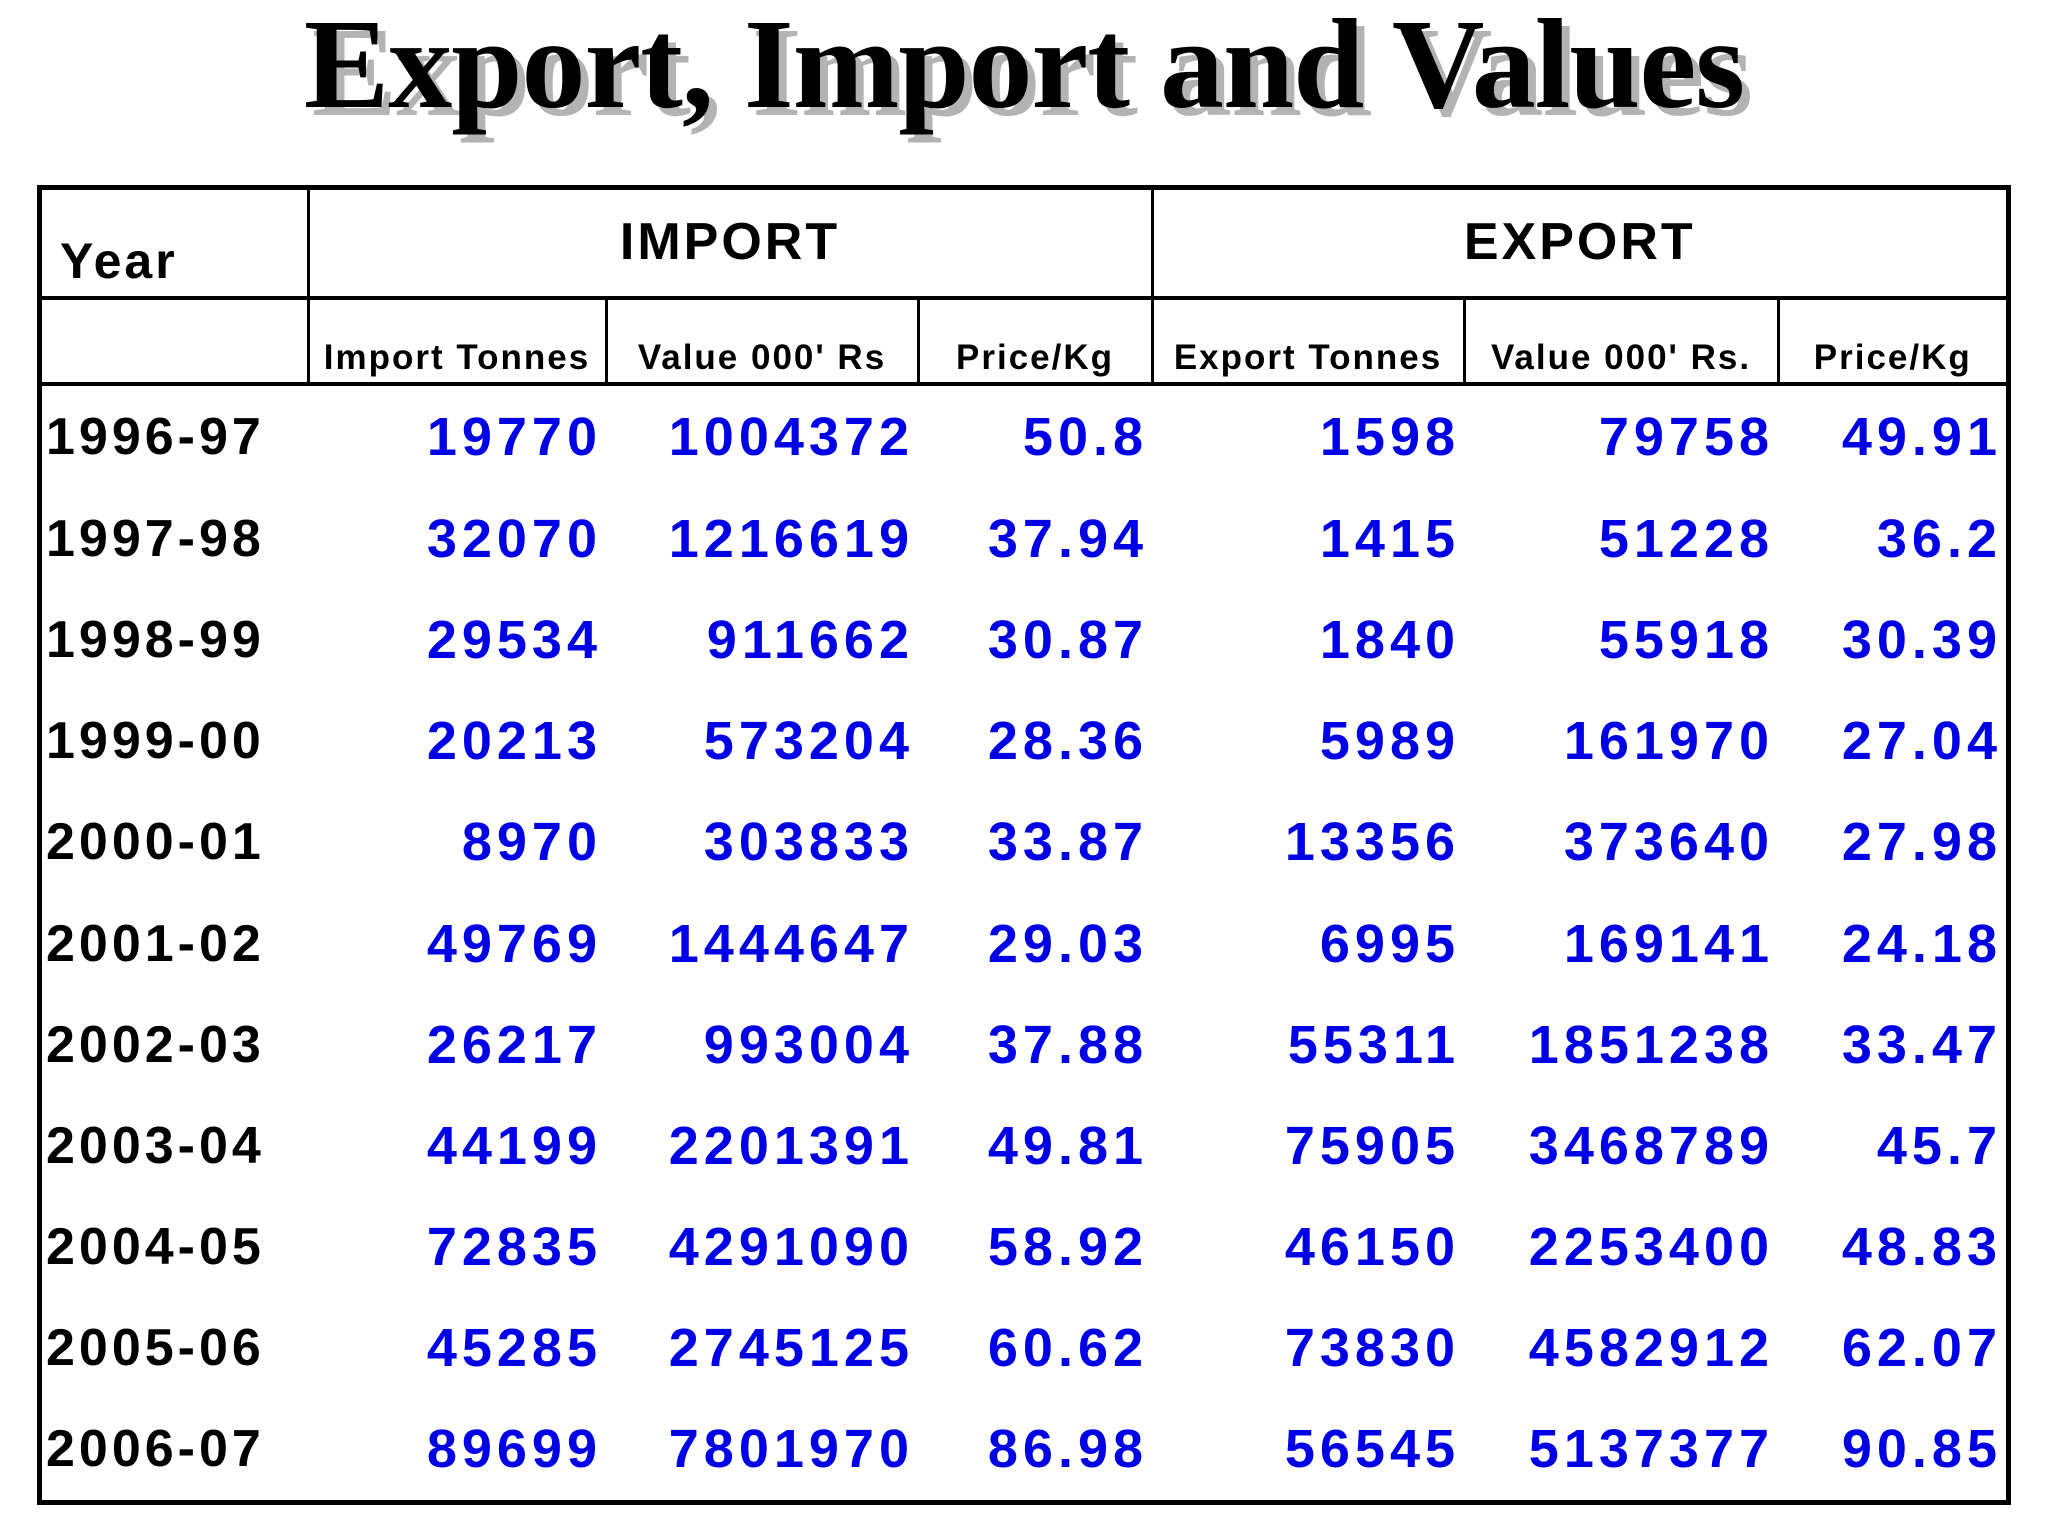 The width and height of the screenshot is (2048, 1535). I want to click on import-price-cell: 28.36, so click(1068, 741).